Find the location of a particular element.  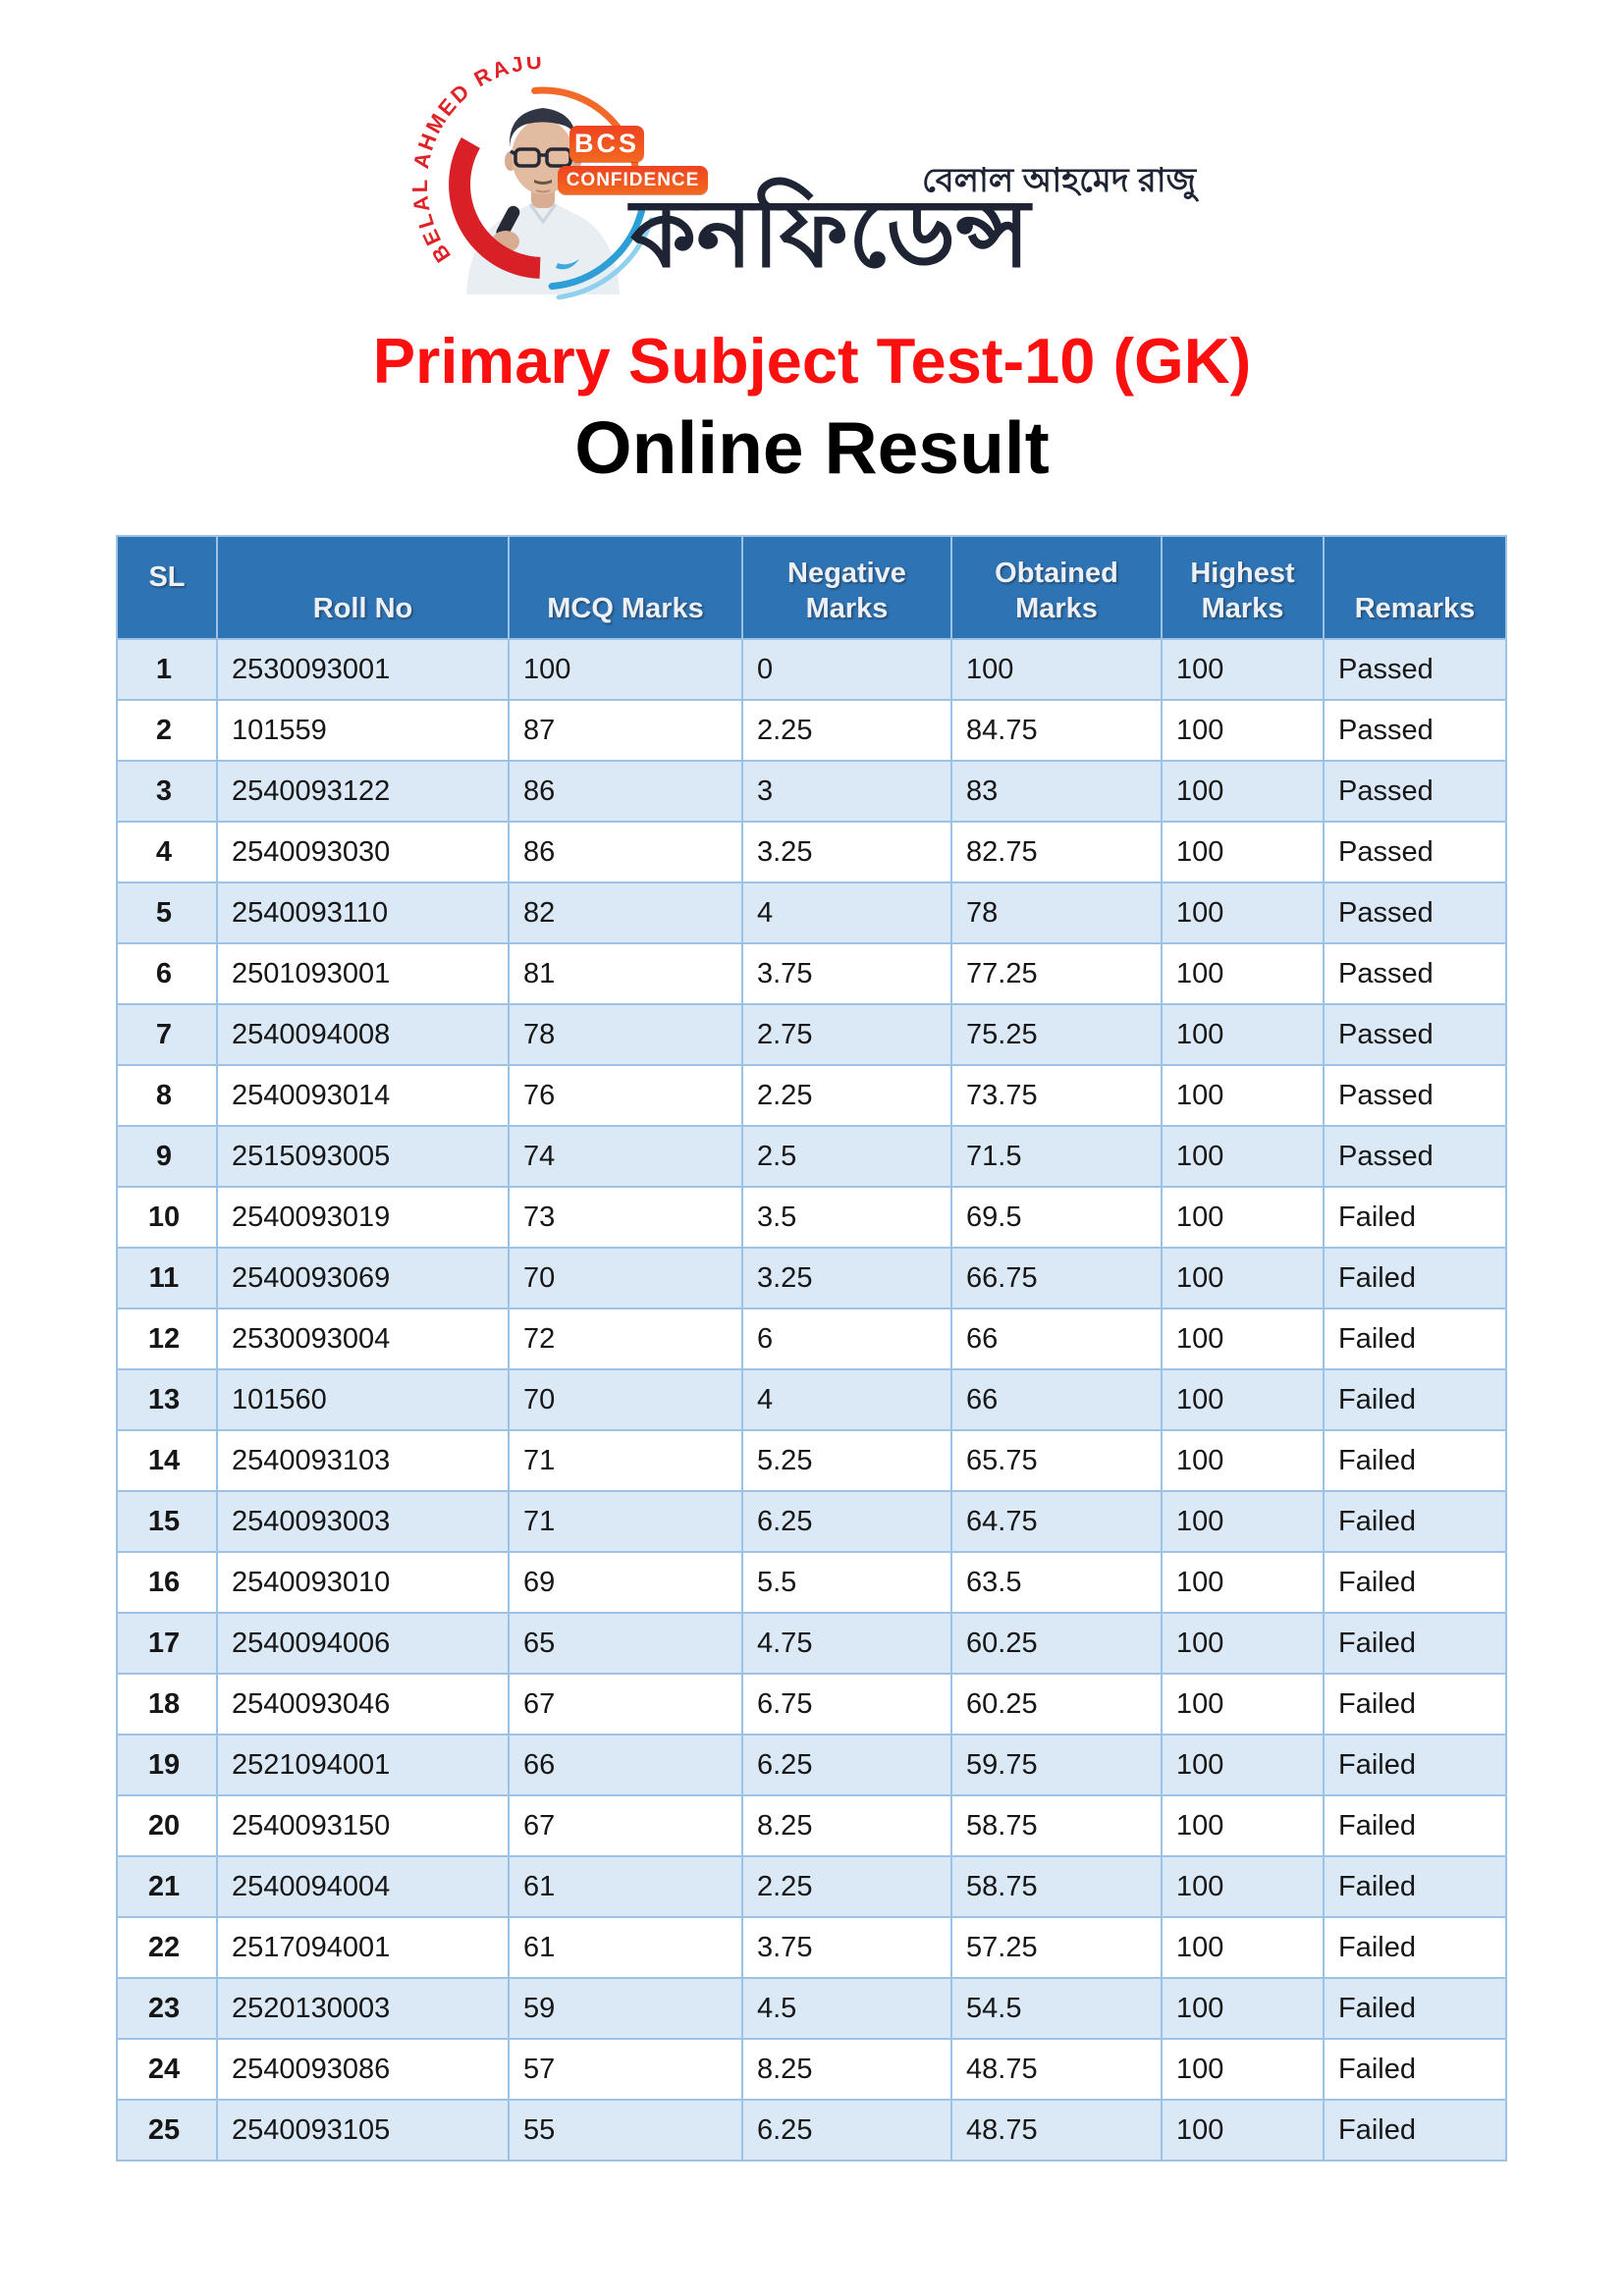

cell-sl: 25 is located at coordinates (167, 2130).